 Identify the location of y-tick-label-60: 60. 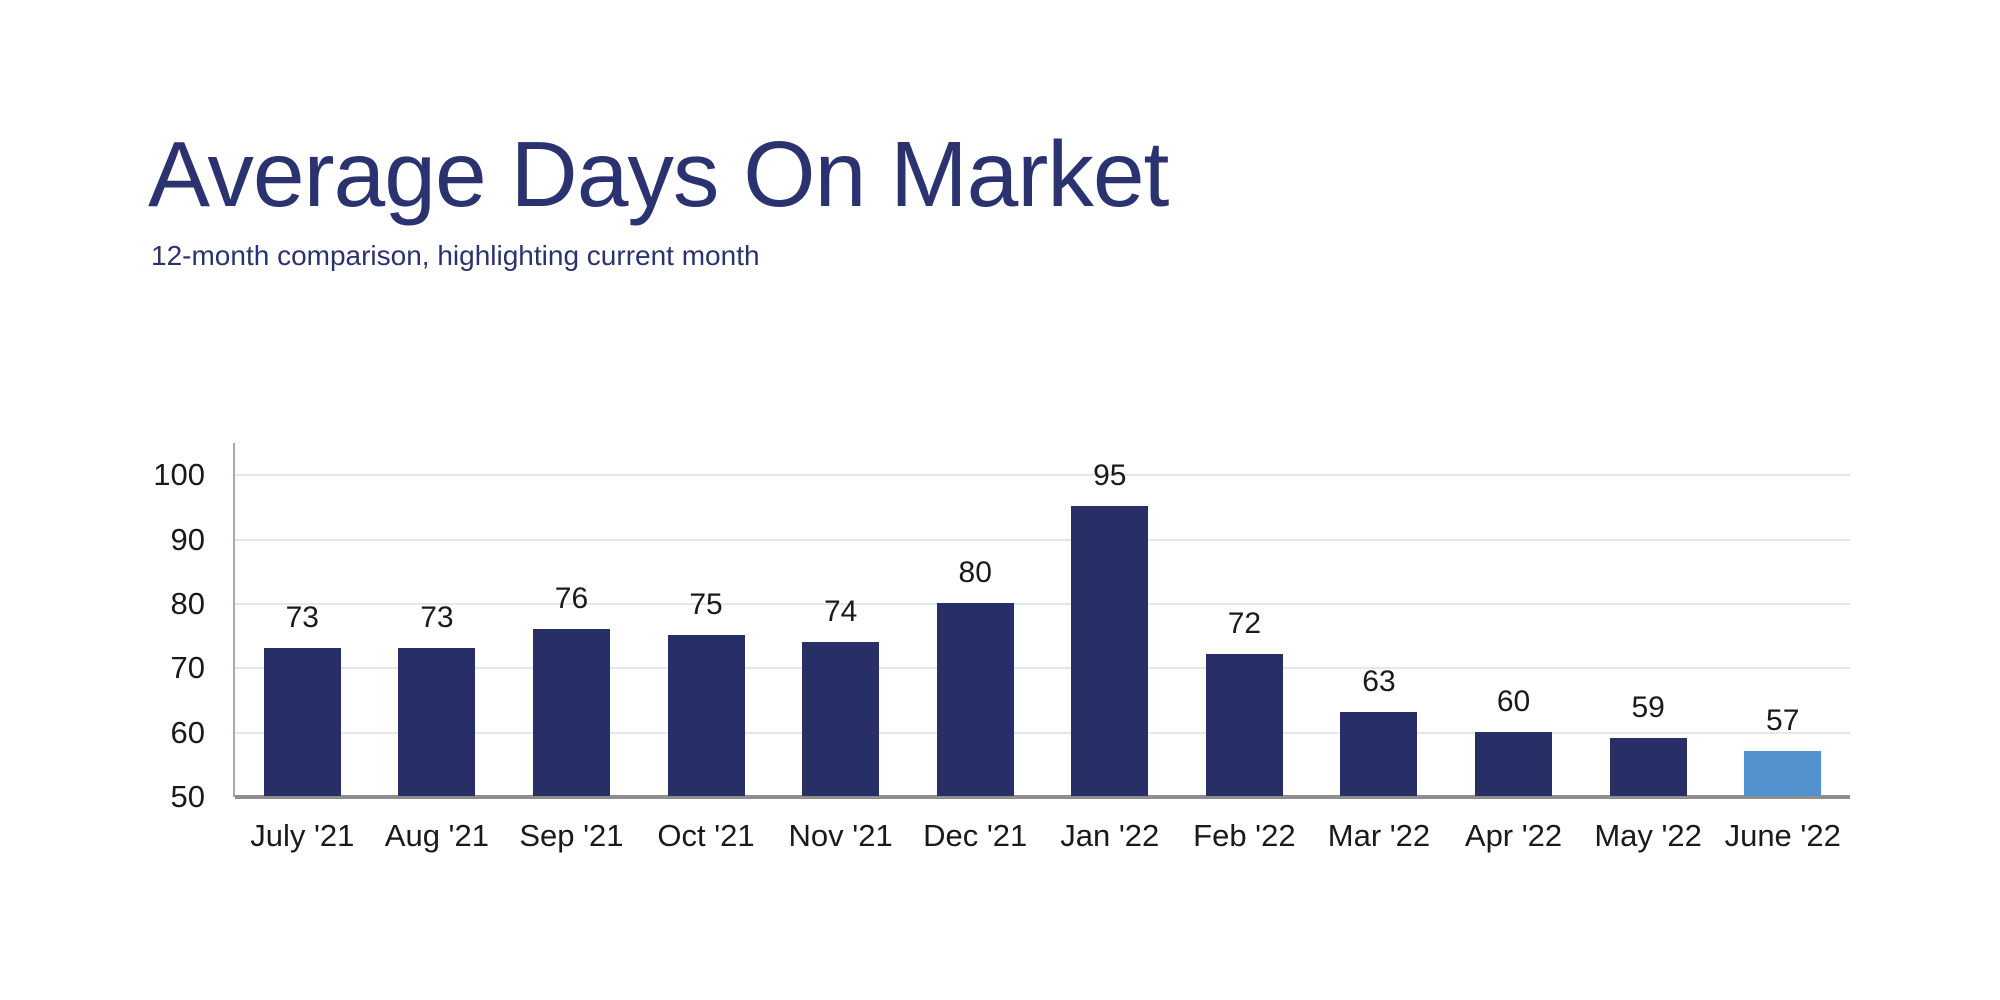
(187, 732).